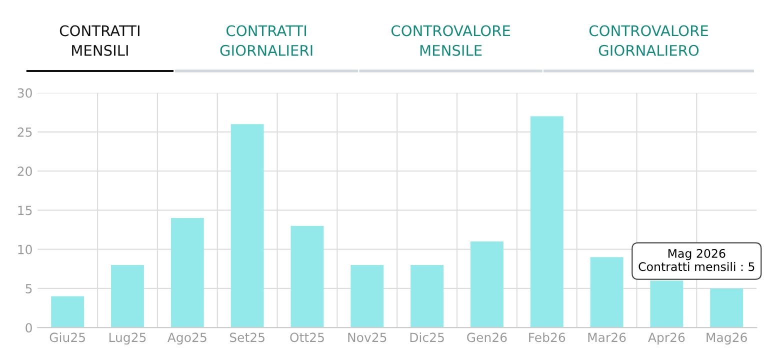 The image size is (784, 364). What do you see at coordinates (25, 211) in the screenshot?
I see `y-tick-label: 15` at bounding box center [25, 211].